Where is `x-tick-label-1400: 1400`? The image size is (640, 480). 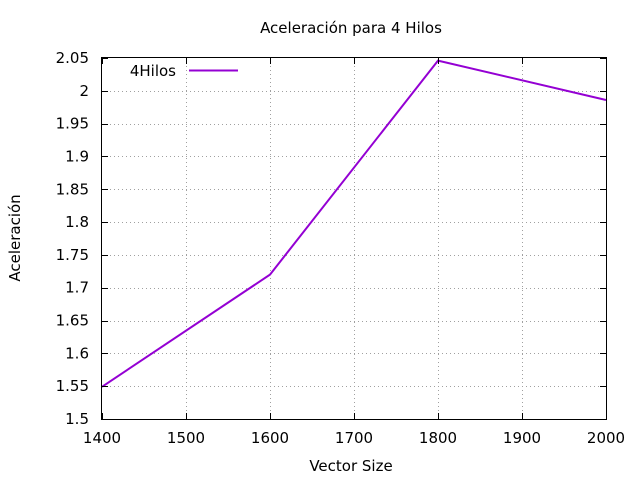
x-tick-label-1400: 1400 is located at coordinates (102, 438).